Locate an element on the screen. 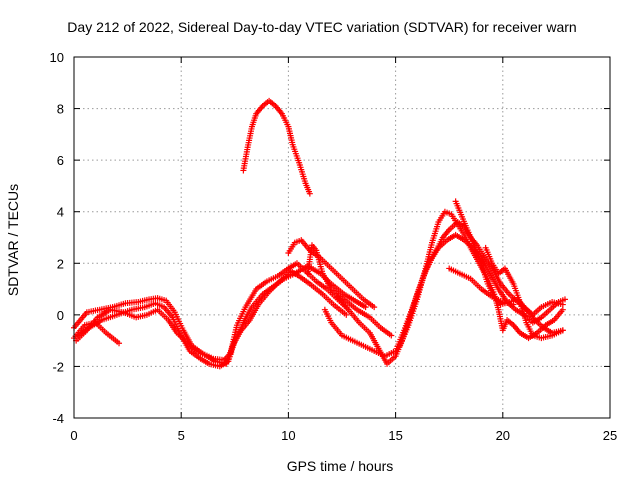  y-axis-label: SDTVAR / TECUs is located at coordinates (13, 240).